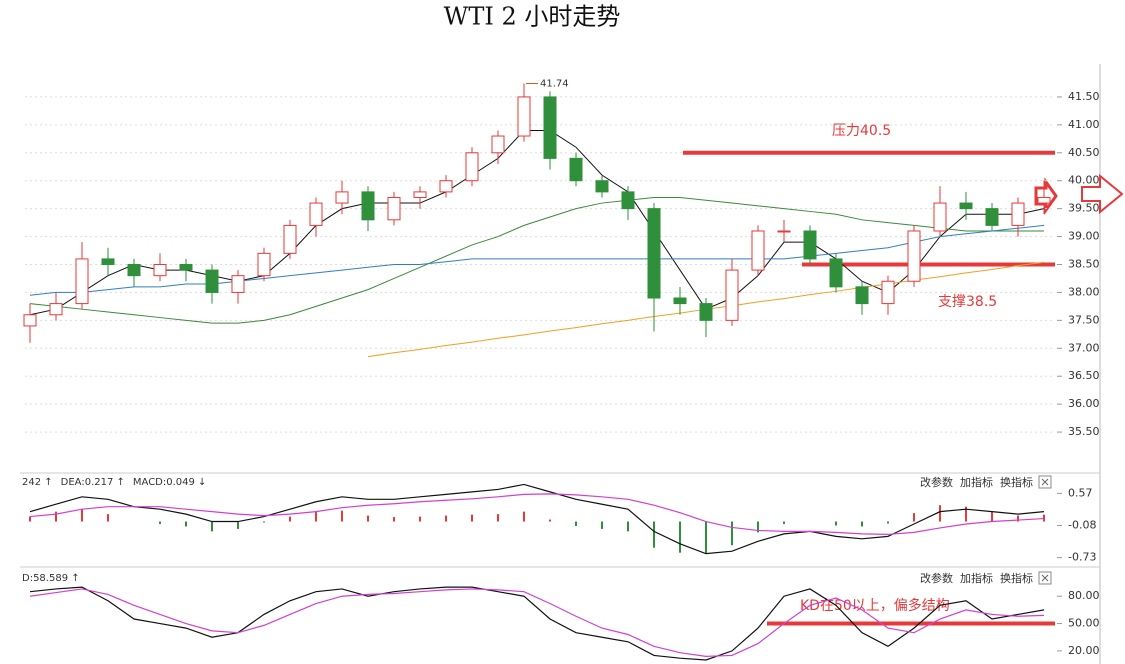  I want to click on moving-average-line, so click(537, 260).